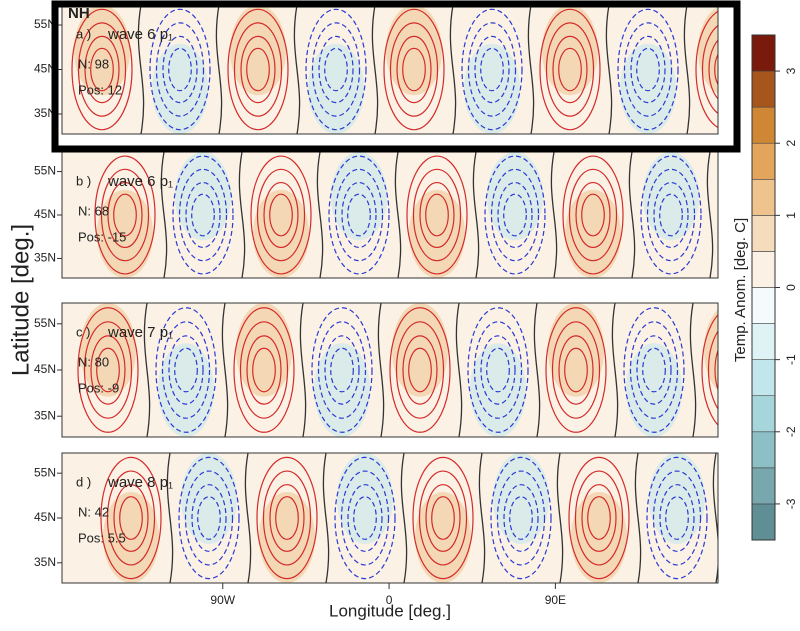  What do you see at coordinates (791, 287) in the screenshot?
I see `colorbar-tick-label: 0` at bounding box center [791, 287].